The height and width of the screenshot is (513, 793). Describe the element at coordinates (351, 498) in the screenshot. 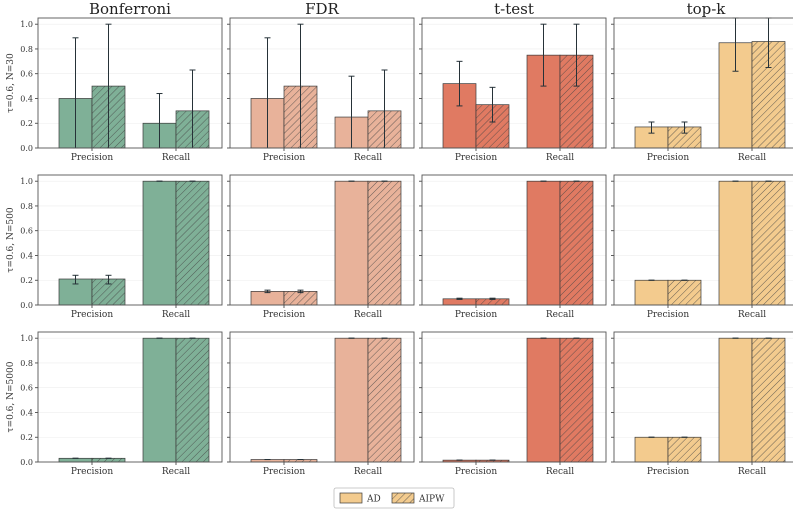

I see `legend-swatch-ad` at that location.